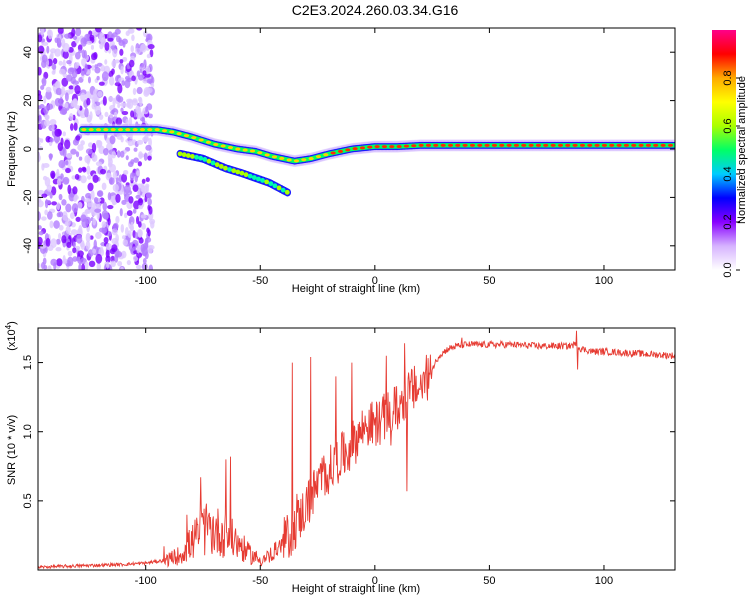  I want to click on colorbar-tick-label: 0.4, so click(728, 173).